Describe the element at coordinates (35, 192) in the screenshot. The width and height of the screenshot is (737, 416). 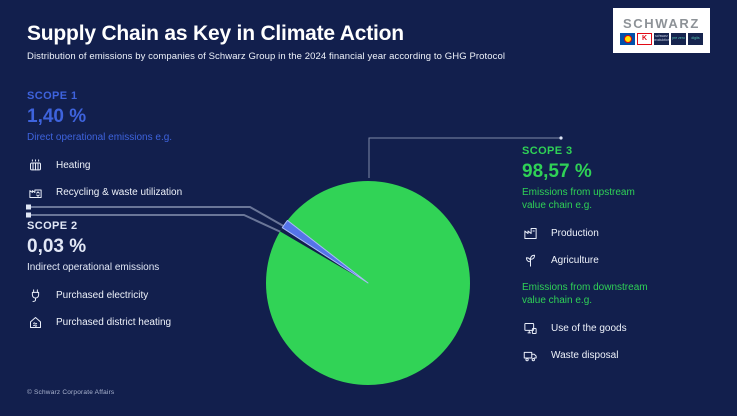
I see `recycling-plant-icon` at that location.